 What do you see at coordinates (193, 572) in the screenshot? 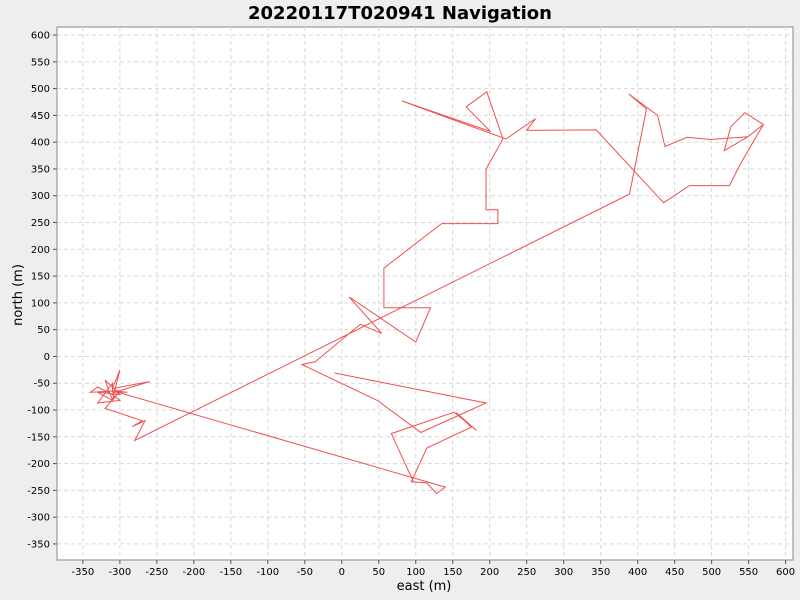
I see `x-tick-label: -200` at bounding box center [193, 572].